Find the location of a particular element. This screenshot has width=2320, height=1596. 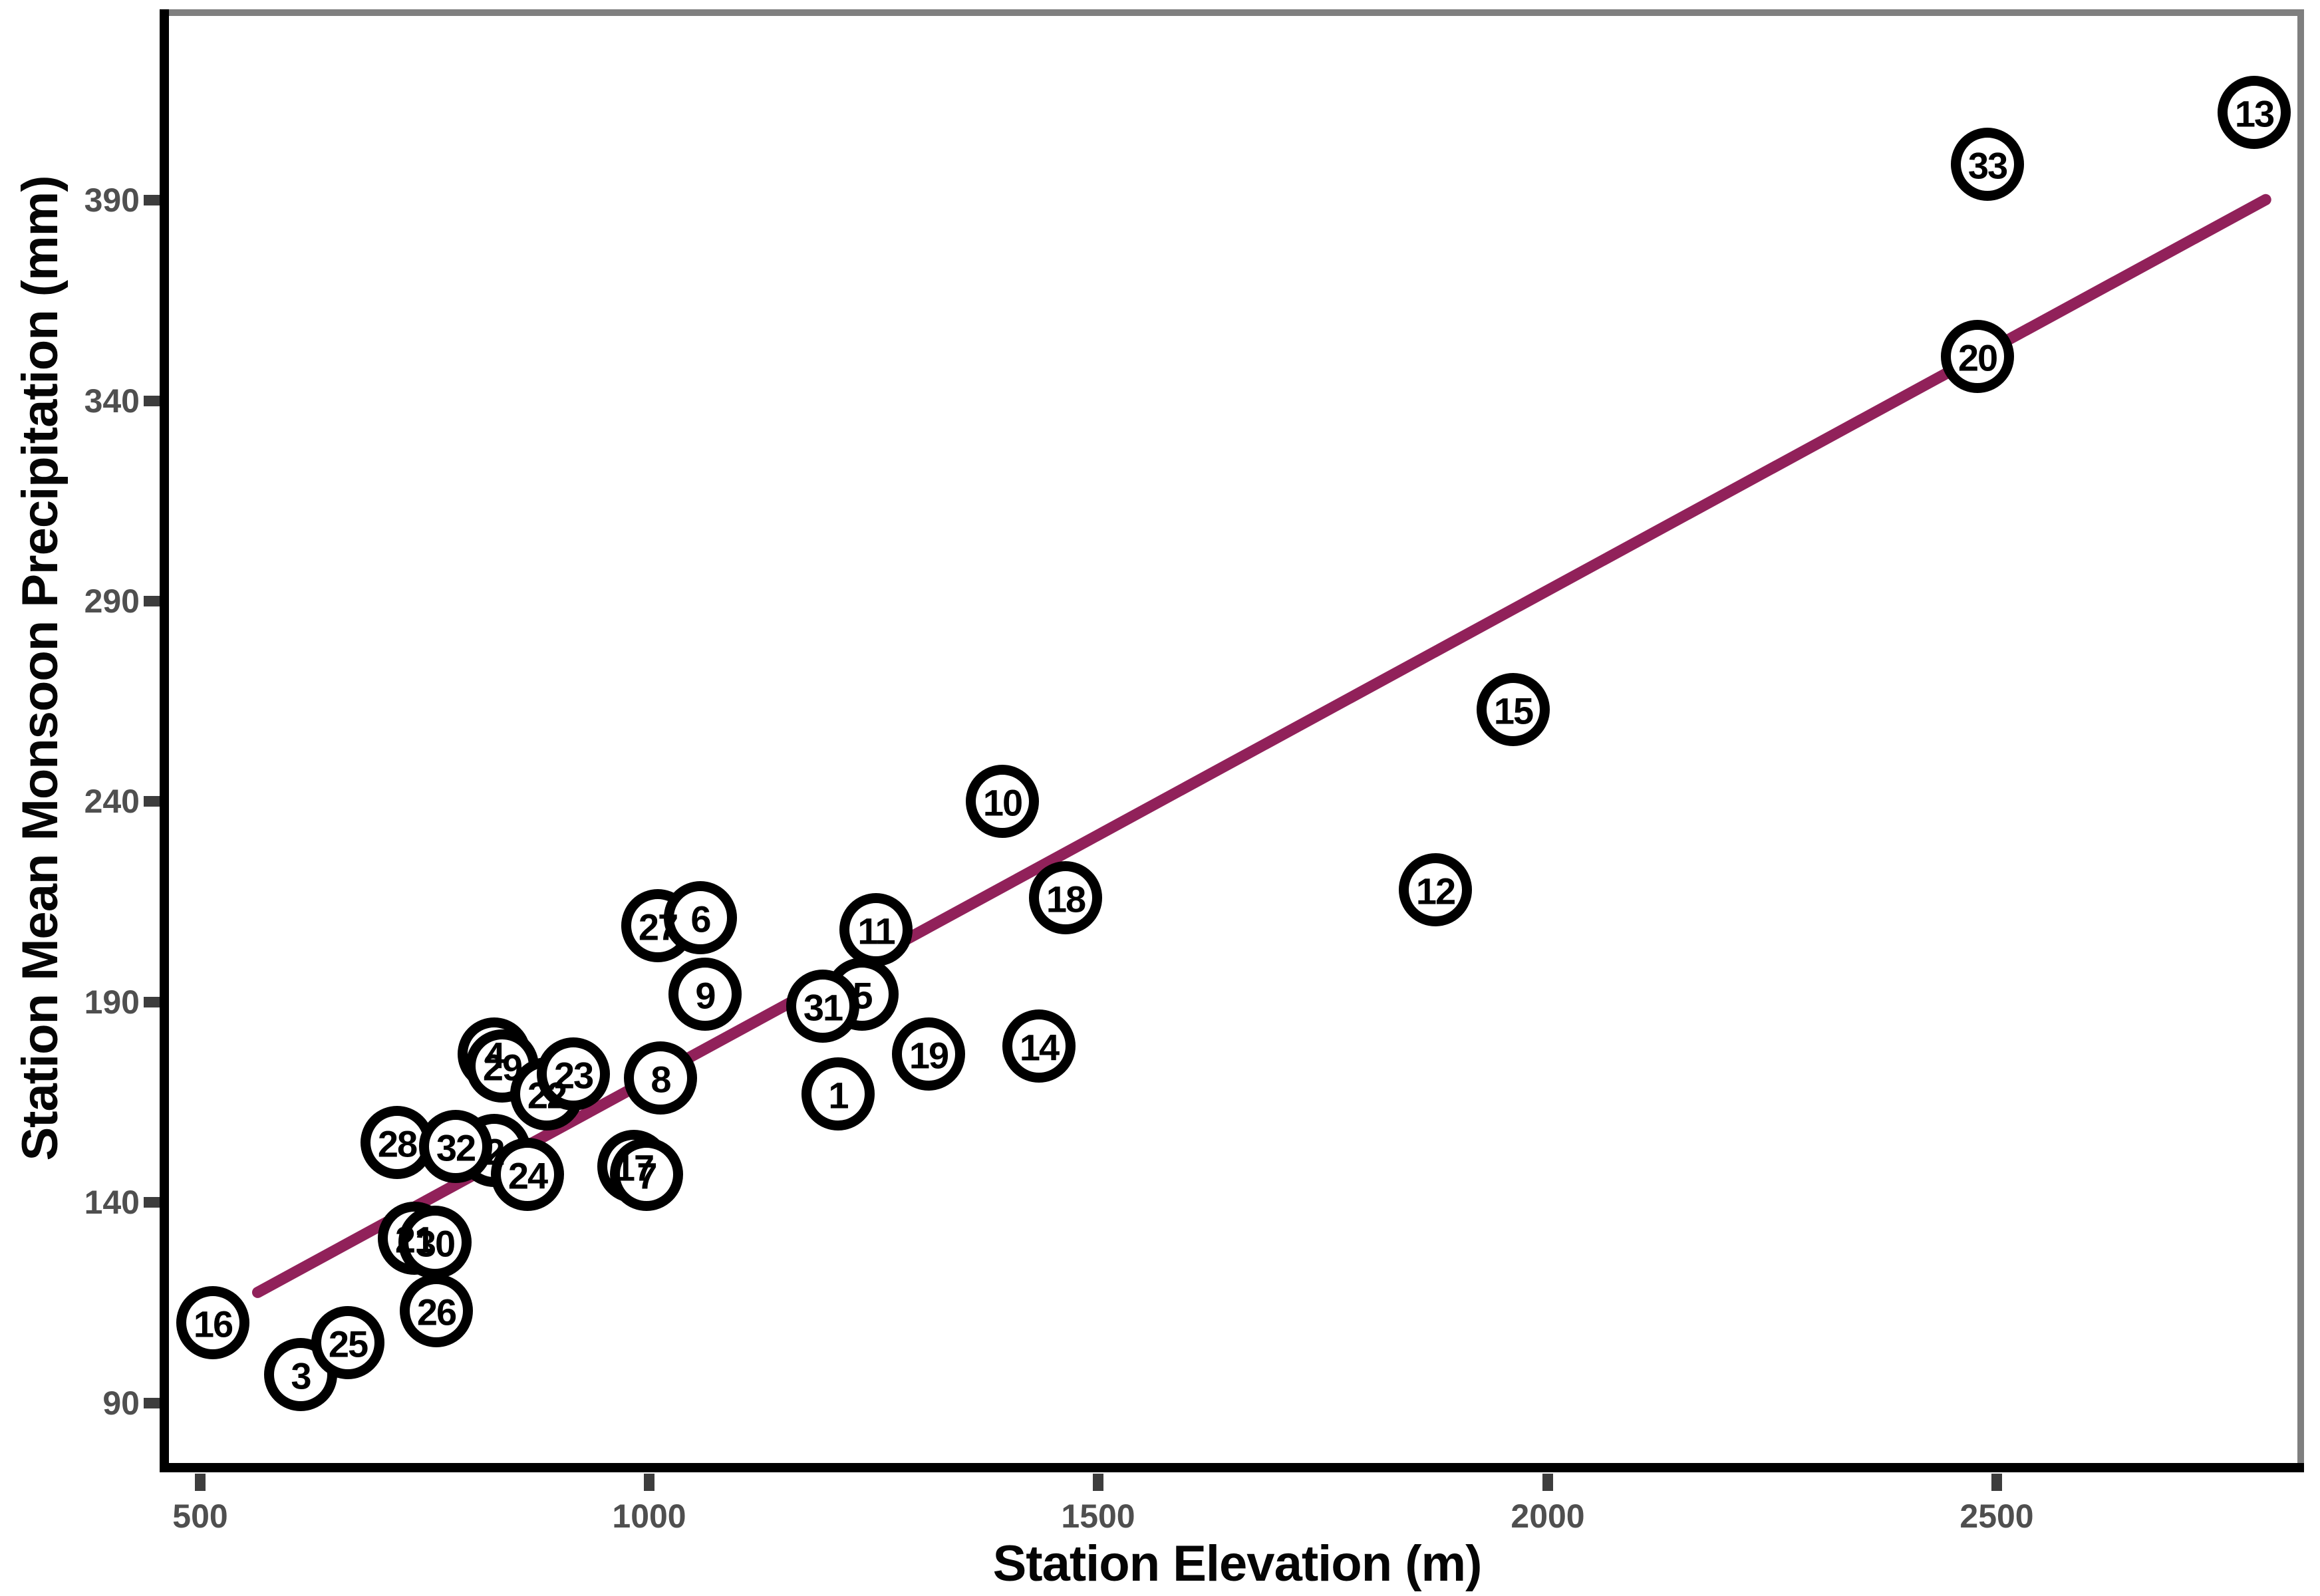

station-point-label: 19 is located at coordinates (929, 1055).